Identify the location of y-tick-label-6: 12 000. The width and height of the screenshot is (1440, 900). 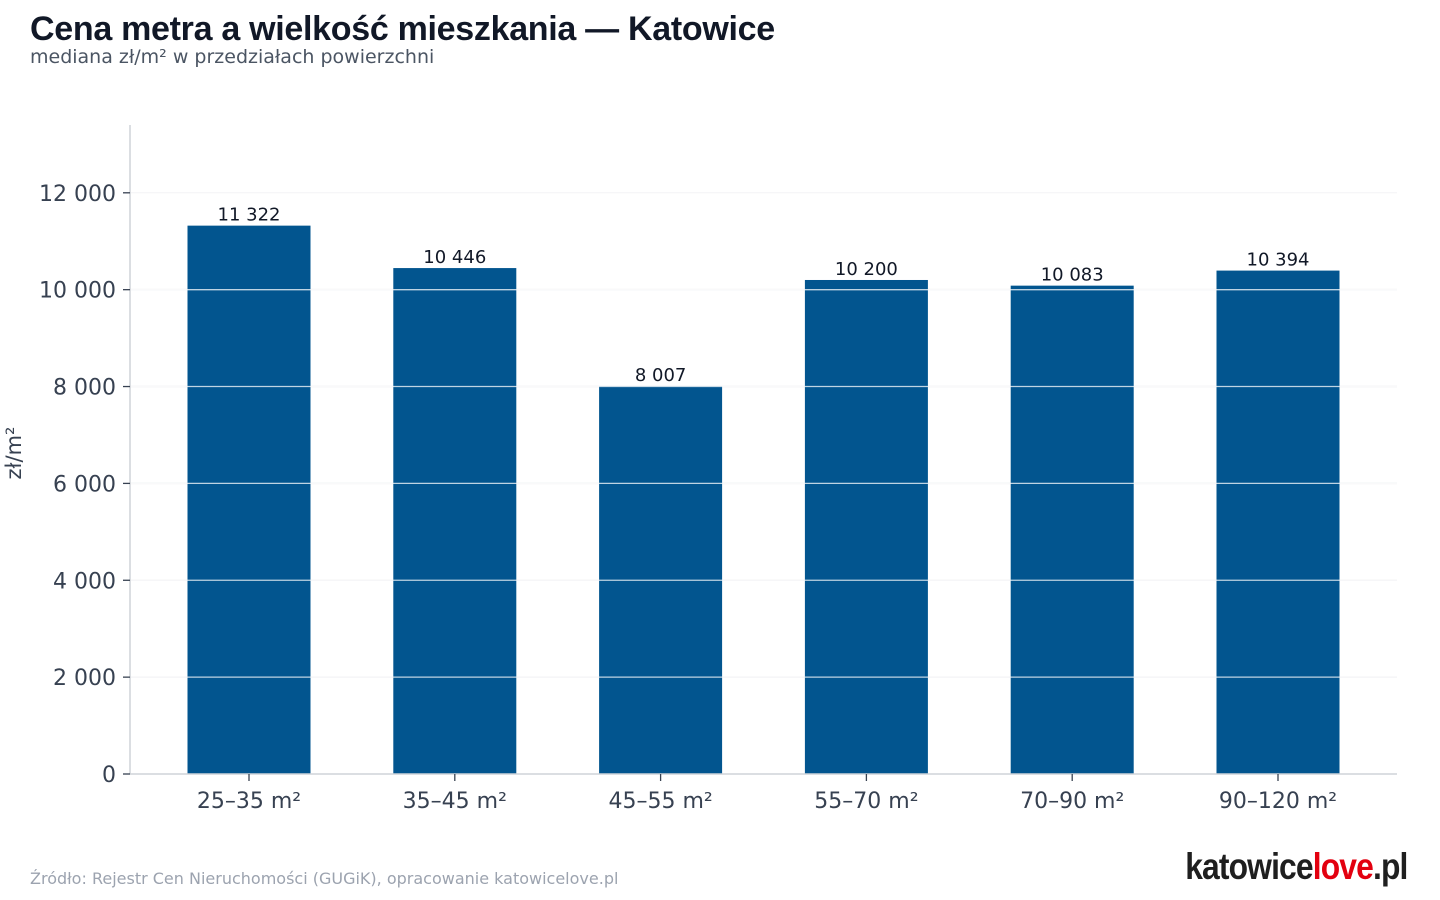
(77, 194).